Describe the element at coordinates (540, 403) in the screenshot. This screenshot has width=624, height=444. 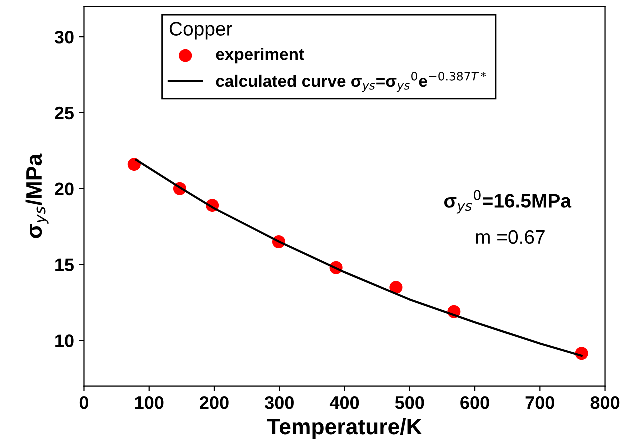
I see `x-tick-label: 700` at that location.